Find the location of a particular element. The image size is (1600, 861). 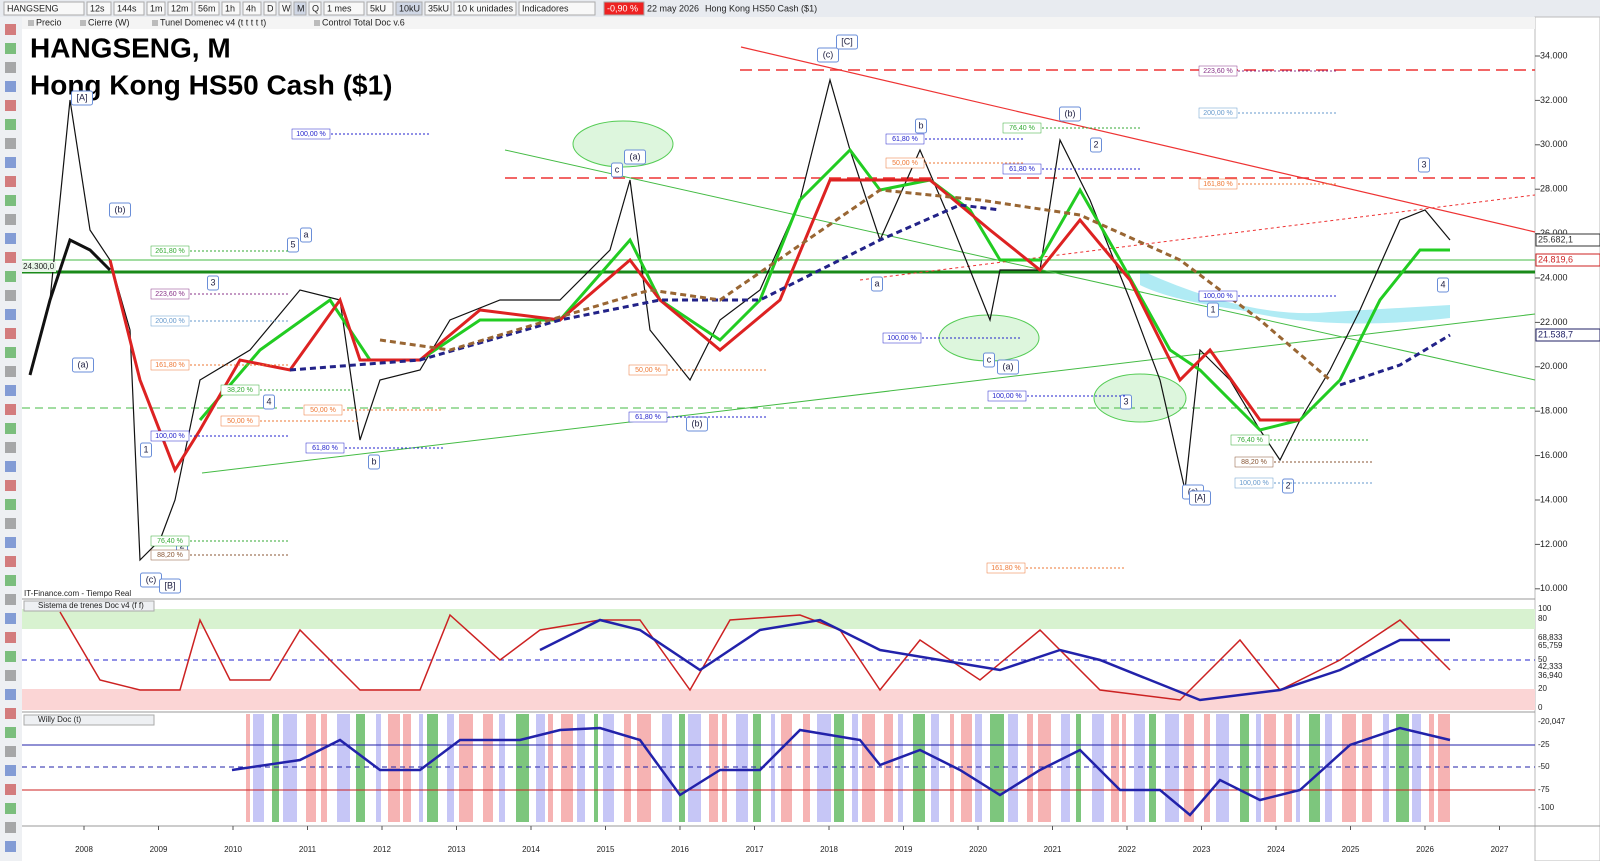

price-label: 26.000 is located at coordinates (1554, 233).